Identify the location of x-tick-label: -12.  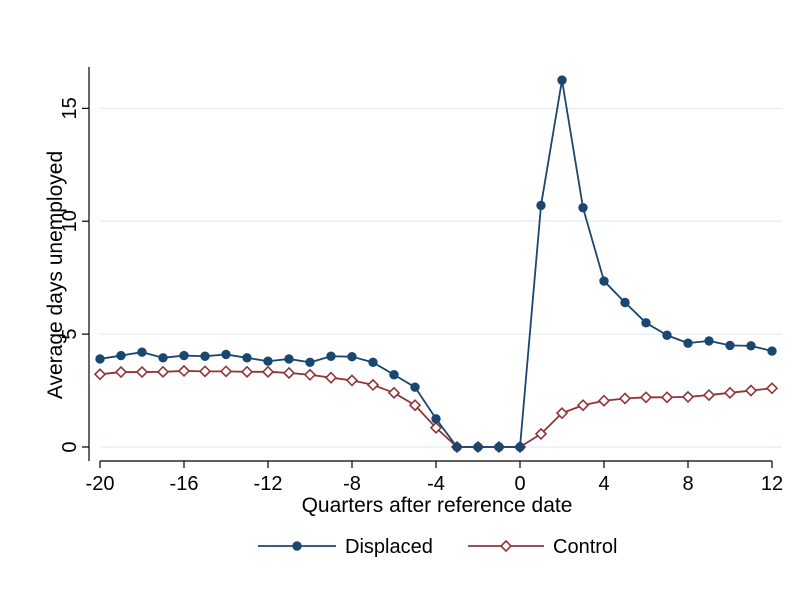
(268, 484).